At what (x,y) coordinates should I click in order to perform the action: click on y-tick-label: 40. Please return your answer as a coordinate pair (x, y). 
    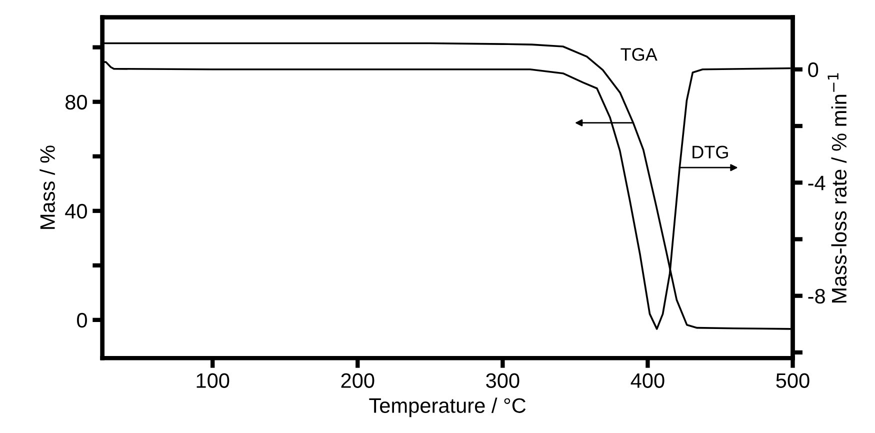
    Looking at the image, I should click on (76, 211).